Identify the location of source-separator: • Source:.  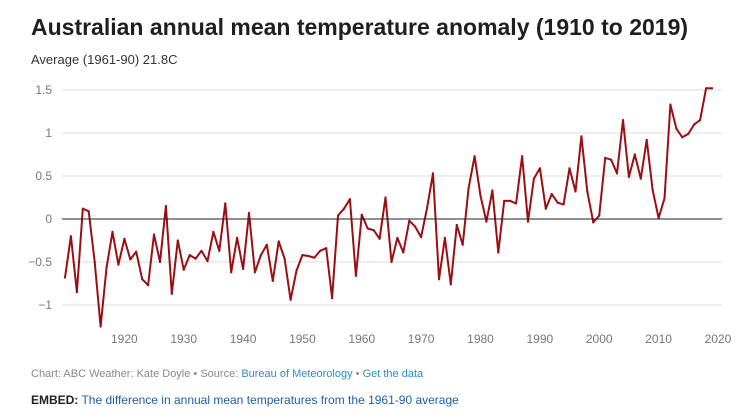
(216, 374).